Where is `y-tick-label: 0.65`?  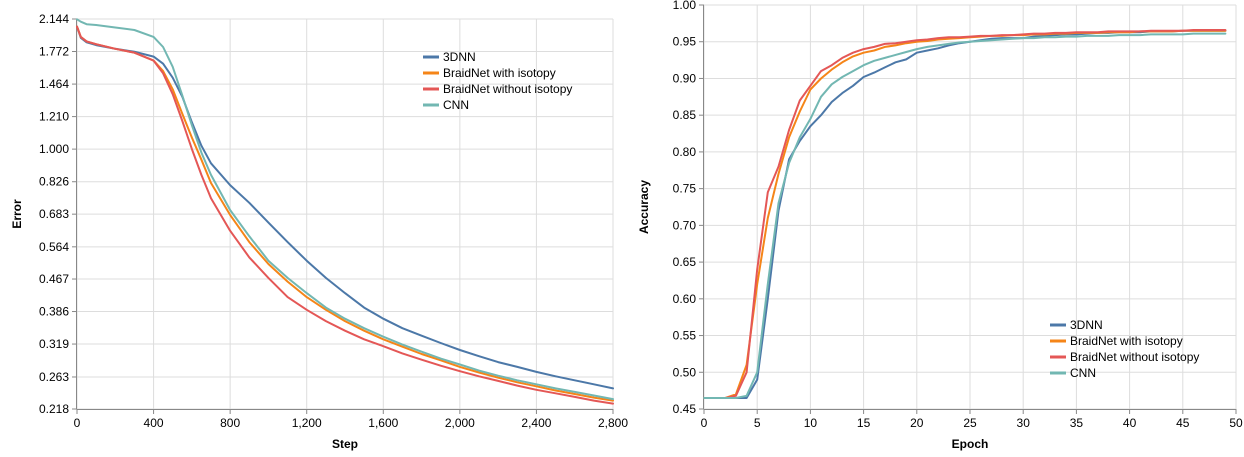
y-tick-label: 0.65 is located at coordinates (685, 262).